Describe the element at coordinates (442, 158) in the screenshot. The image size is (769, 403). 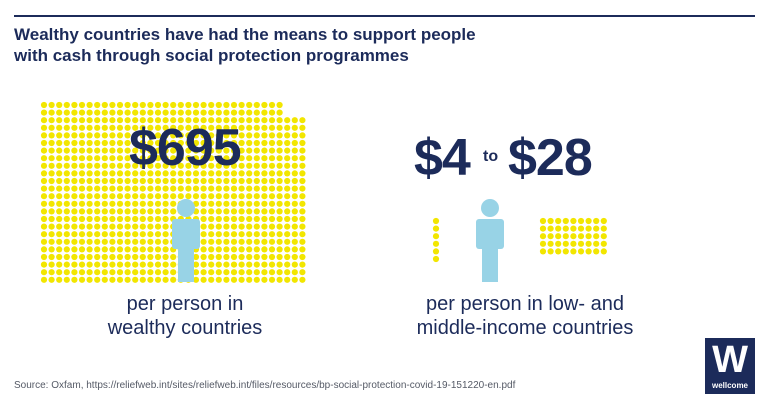
I see `low-middle-amount-low: $4` at that location.